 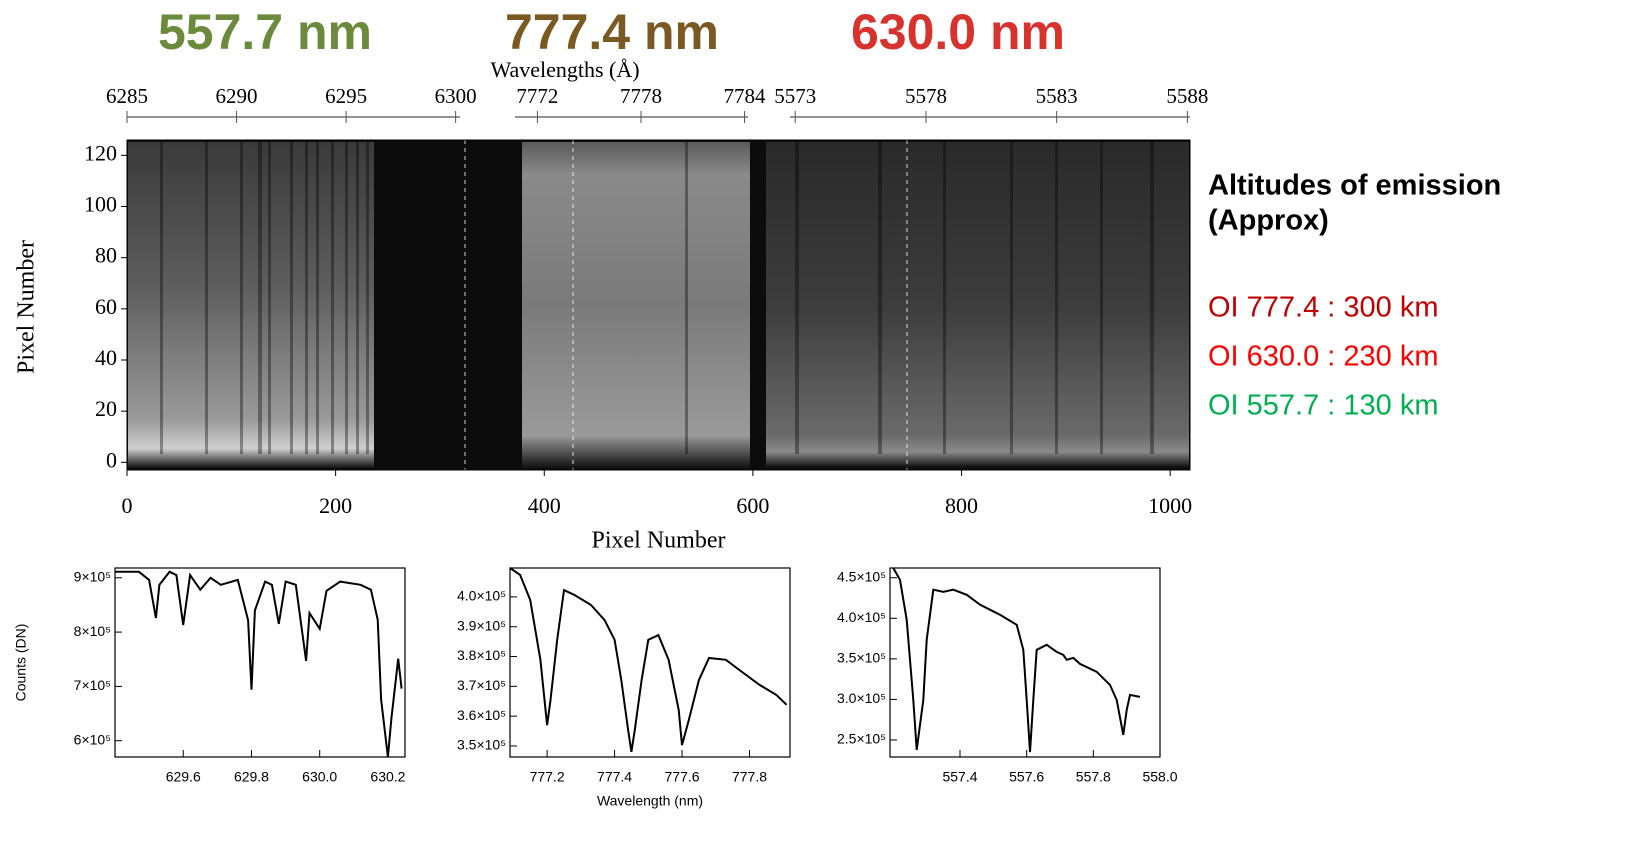 What do you see at coordinates (537, 96) in the screenshot?
I see `top-tick-label: 7772` at bounding box center [537, 96].